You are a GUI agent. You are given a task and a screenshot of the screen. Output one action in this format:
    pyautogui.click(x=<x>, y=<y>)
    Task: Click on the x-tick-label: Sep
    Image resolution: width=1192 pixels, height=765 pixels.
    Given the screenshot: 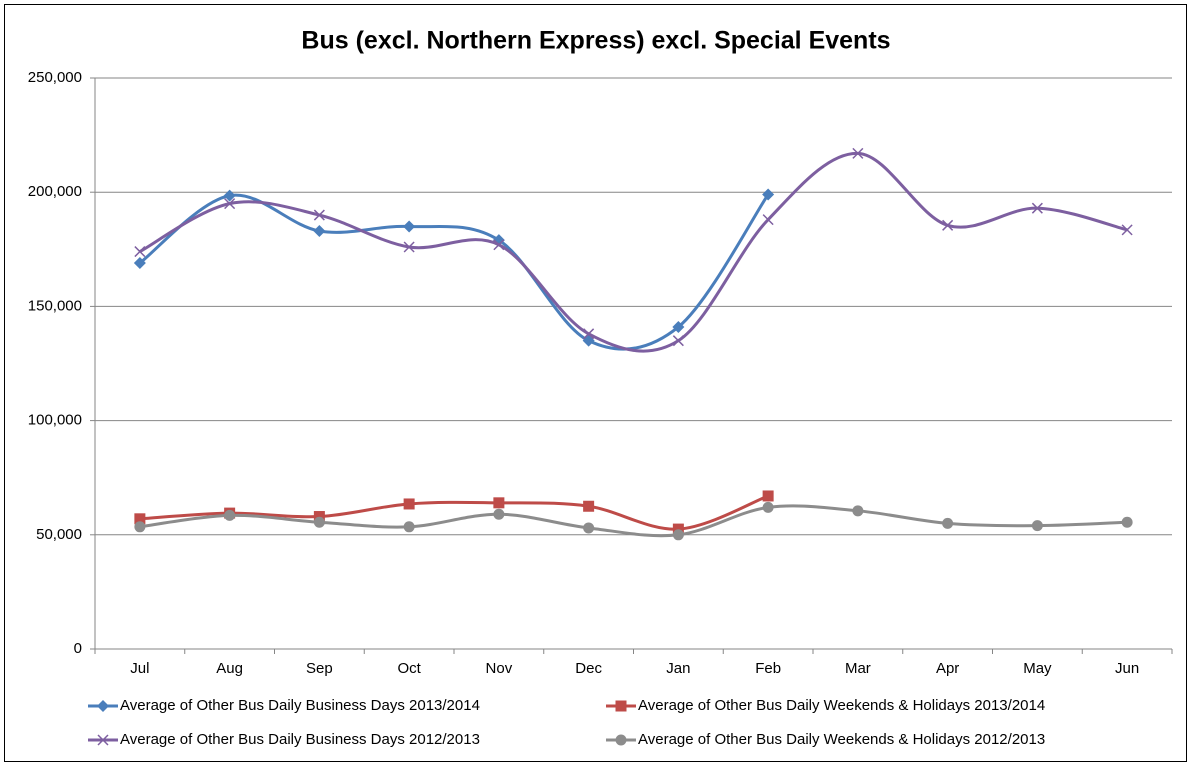 What is the action you would take?
    pyautogui.click(x=319, y=668)
    